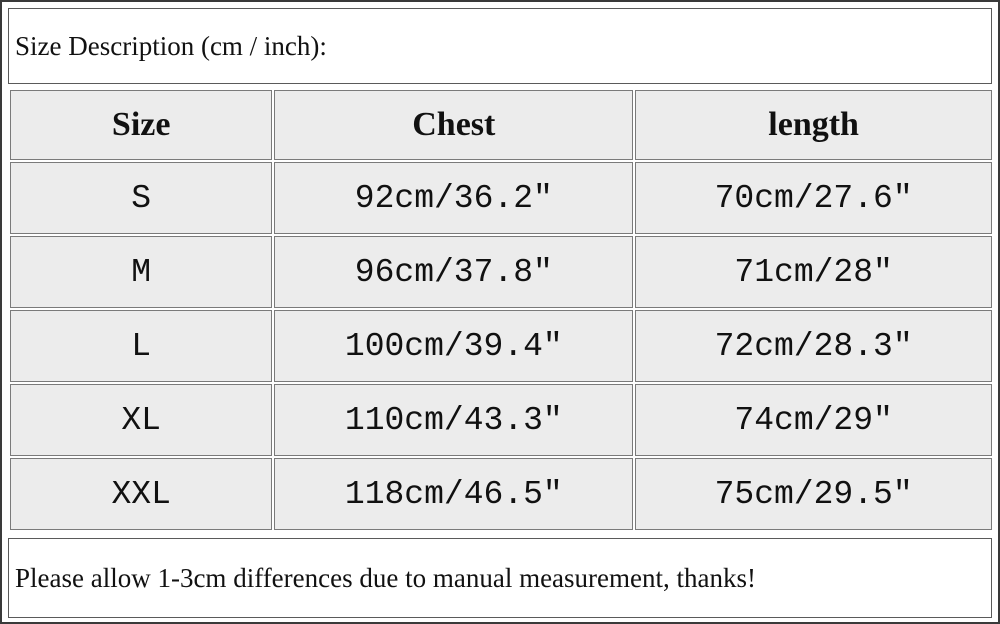 This screenshot has height=624, width=1000. Describe the element at coordinates (141, 420) in the screenshot. I see `size-cell: XL` at that location.